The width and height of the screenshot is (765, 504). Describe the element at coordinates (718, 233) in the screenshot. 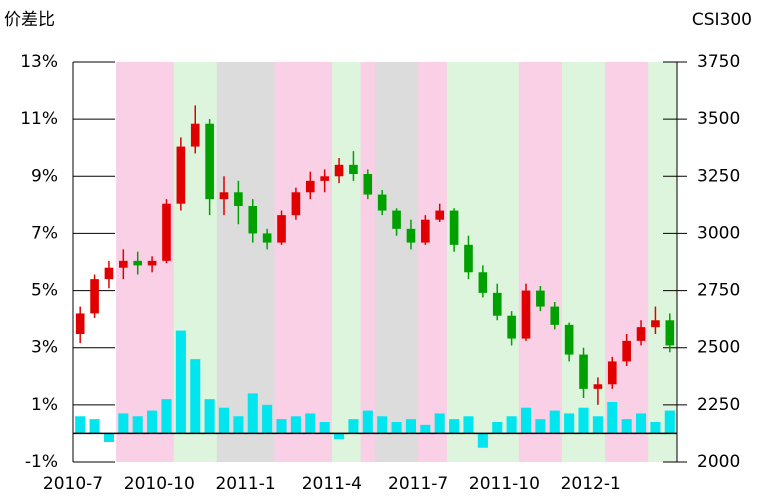

I see `y2-tick-label: 3000` at that location.